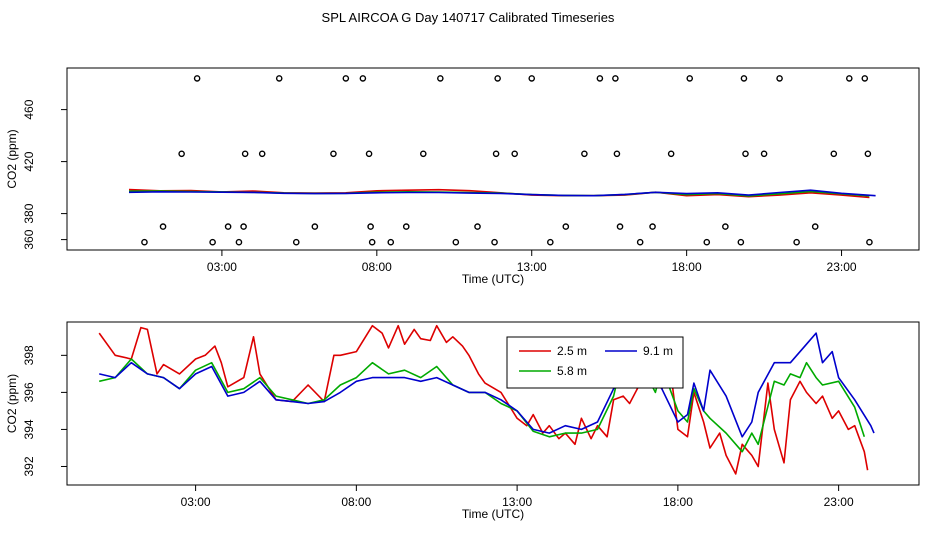  Describe the element at coordinates (502, 193) in the screenshot. I see `series-line-9-1-m` at that location.